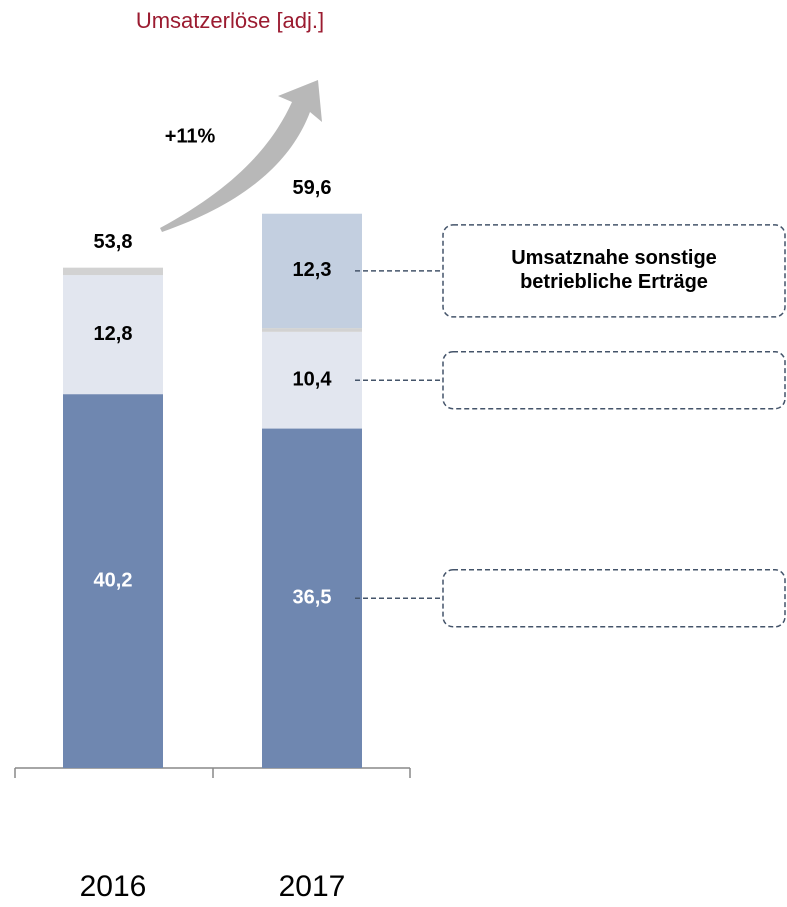 Image resolution: width=787 pixels, height=907 pixels. What do you see at coordinates (312, 886) in the screenshot?
I see `x-tick-label: 2017` at bounding box center [312, 886].